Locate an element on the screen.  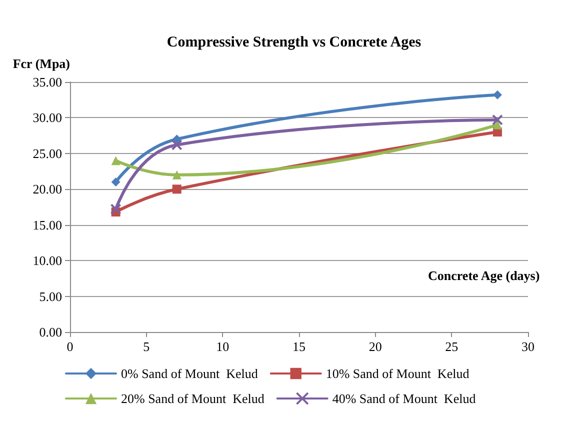
legend-label: 0% Sand of Mount Kelud is located at coordinates (189, 373).